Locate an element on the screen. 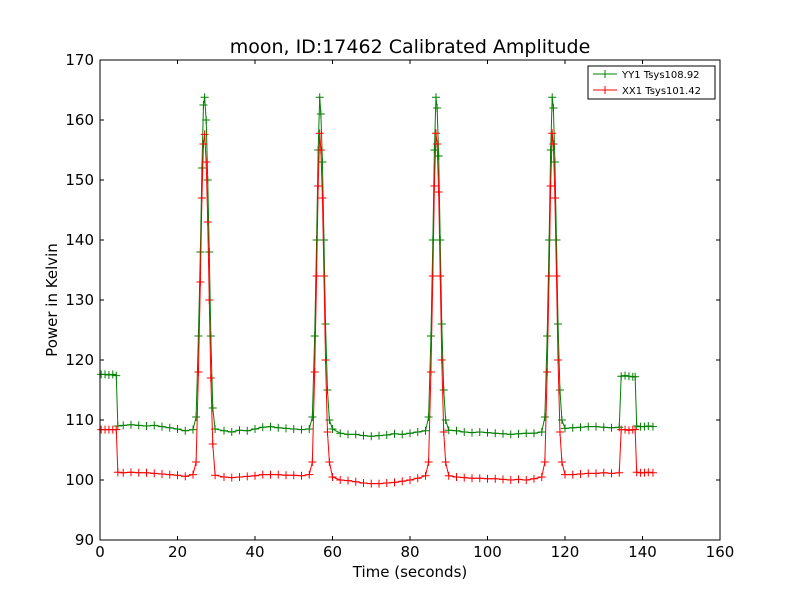 The height and width of the screenshot is (600, 800). legend-marker is located at coordinates (605, 74).